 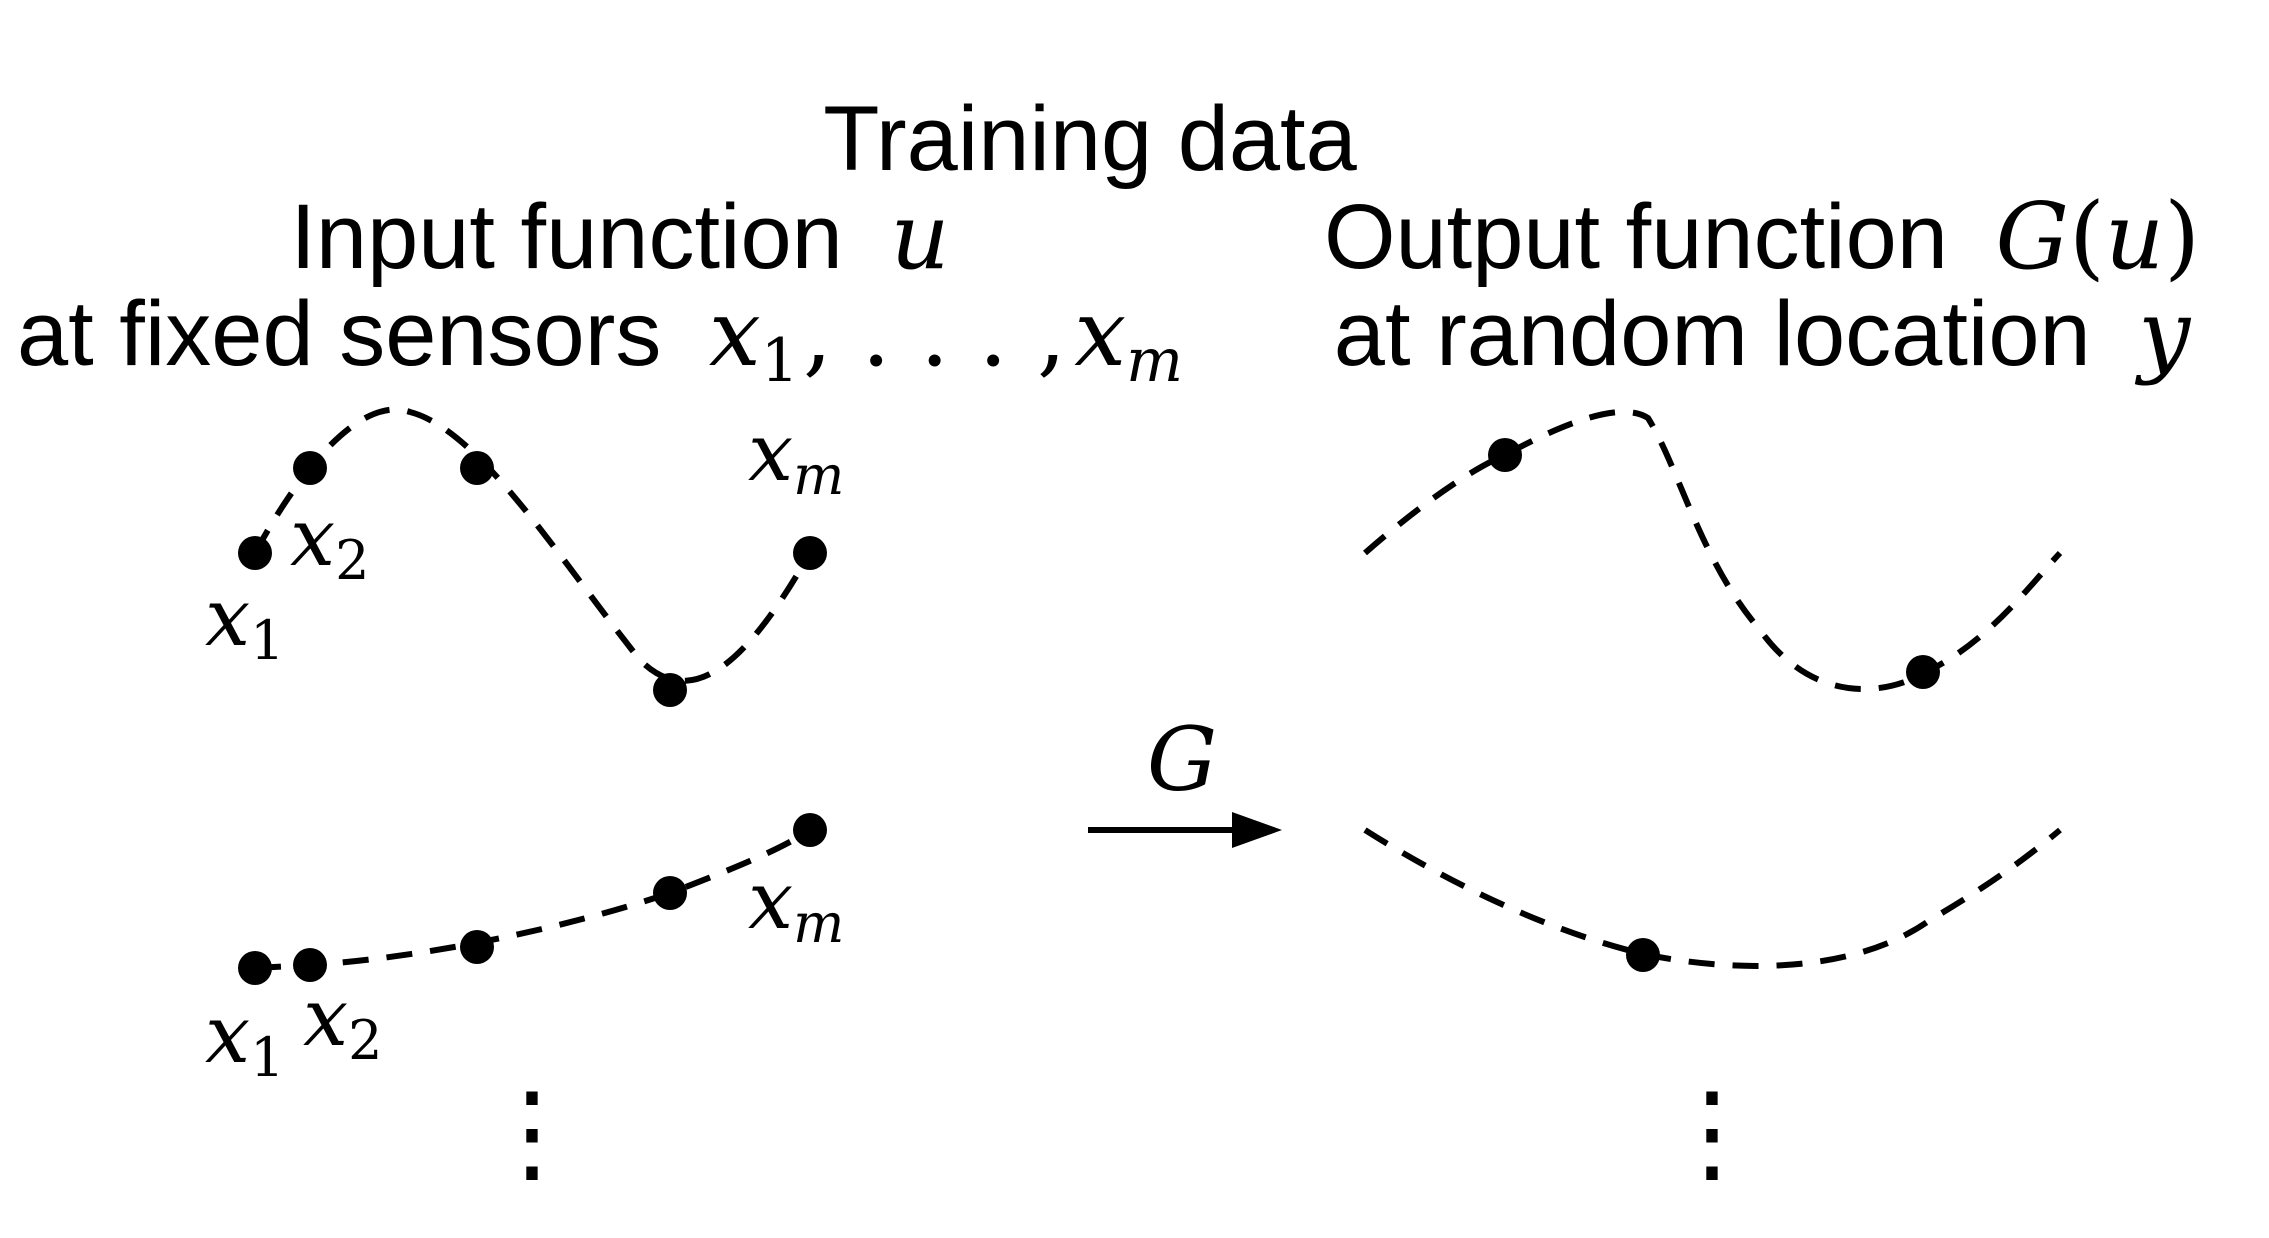 I want to click on fixed-sensors-heading: at fixed sensors x1, . . . ,xm, so click(x=600, y=338).